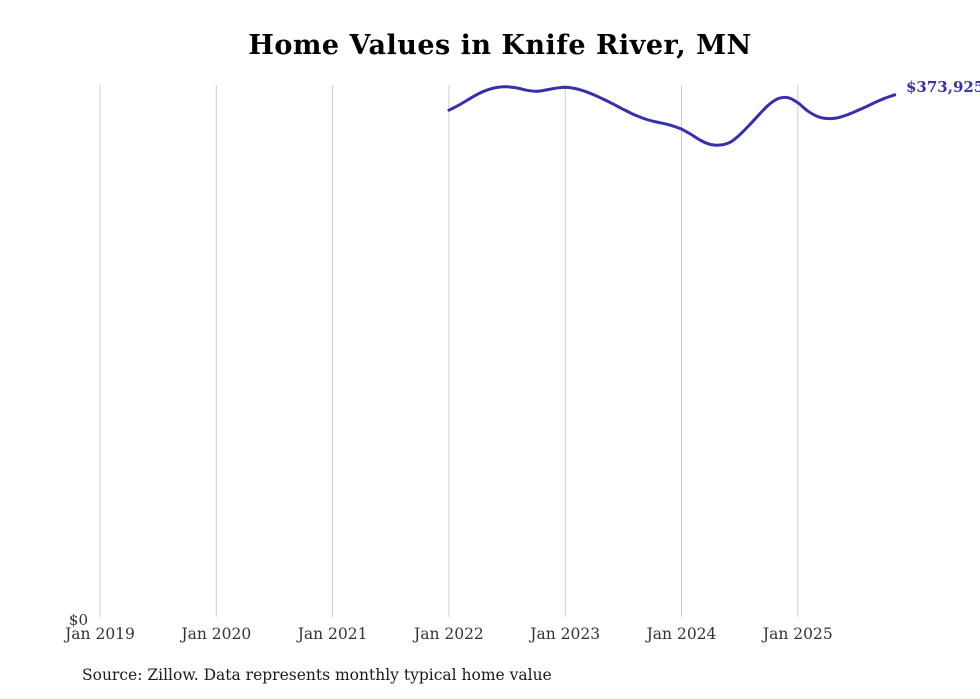 The width and height of the screenshot is (980, 699). I want to click on x-tick-jan-2022: Jan 2022, so click(448, 634).